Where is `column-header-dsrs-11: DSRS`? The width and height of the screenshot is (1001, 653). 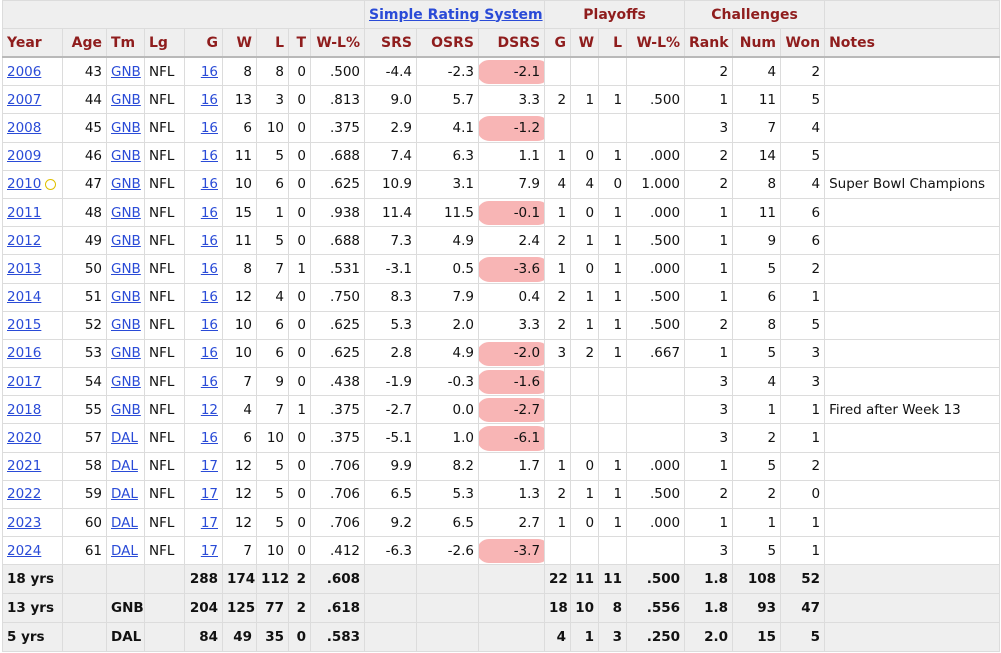 column-header-dsrs-11: DSRS is located at coordinates (511, 43).